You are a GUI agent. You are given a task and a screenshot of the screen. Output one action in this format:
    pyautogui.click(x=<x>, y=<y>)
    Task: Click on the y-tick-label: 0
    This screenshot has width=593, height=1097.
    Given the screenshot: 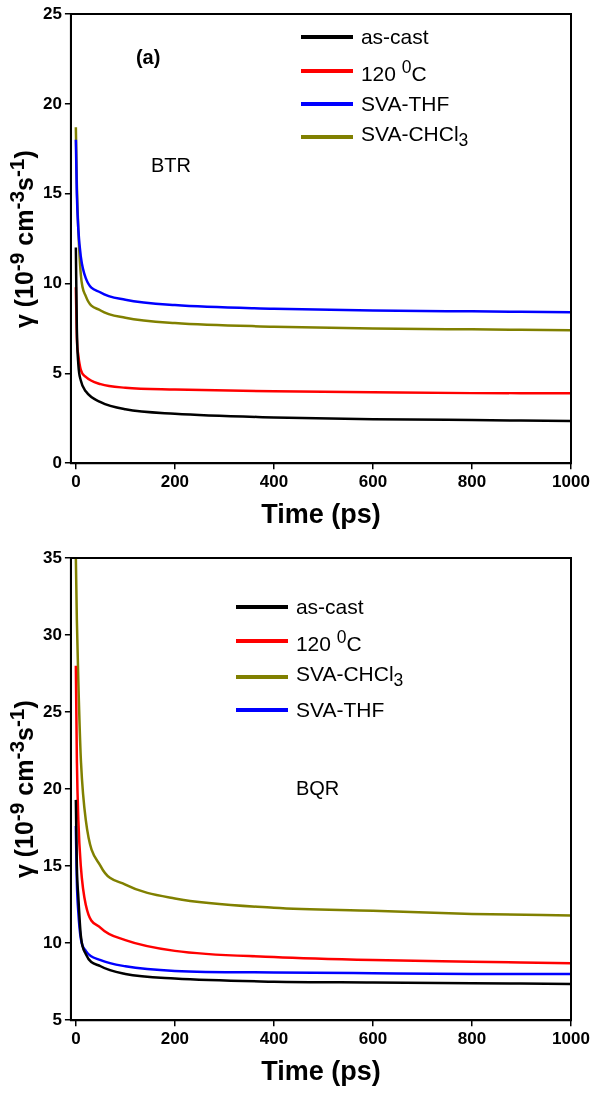 What is the action you would take?
    pyautogui.click(x=57, y=462)
    